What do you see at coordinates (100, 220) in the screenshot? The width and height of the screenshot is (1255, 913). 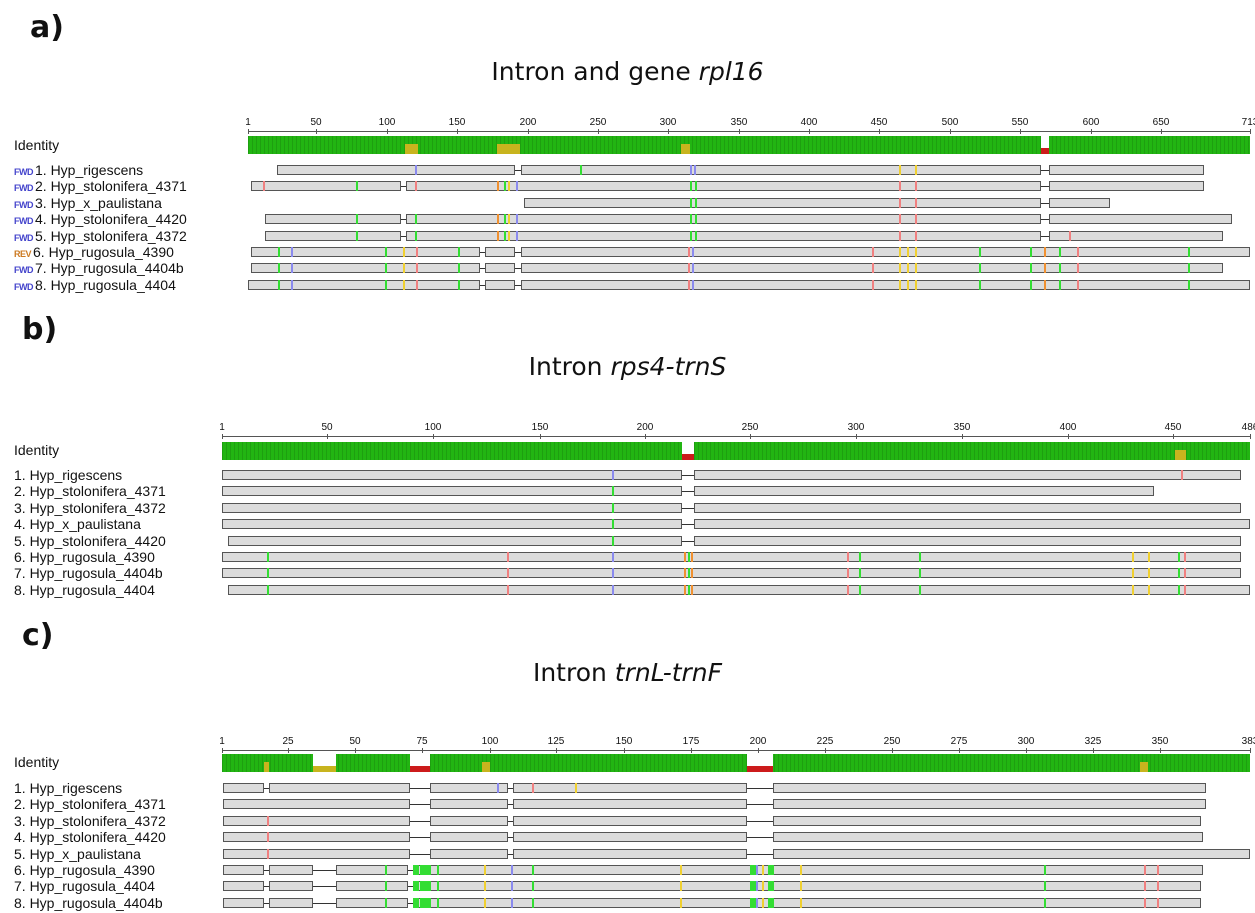 I see `panel-a-row-label: FWD 4. Hyp_stolonifera_4420` at bounding box center [100, 220].